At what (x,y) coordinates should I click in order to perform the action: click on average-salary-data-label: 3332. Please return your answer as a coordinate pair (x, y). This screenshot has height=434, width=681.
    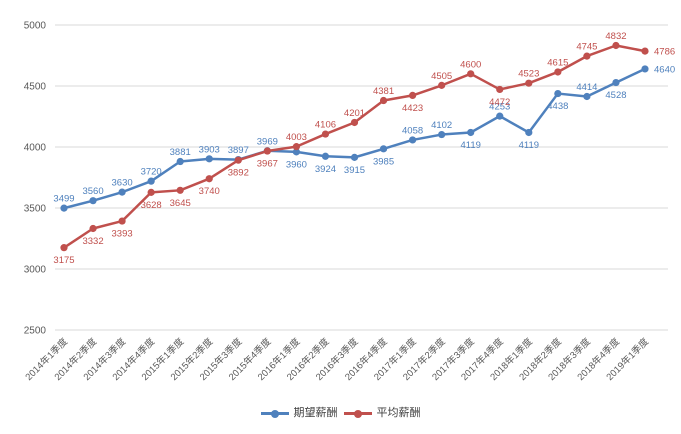
    Looking at the image, I should click on (92, 241).